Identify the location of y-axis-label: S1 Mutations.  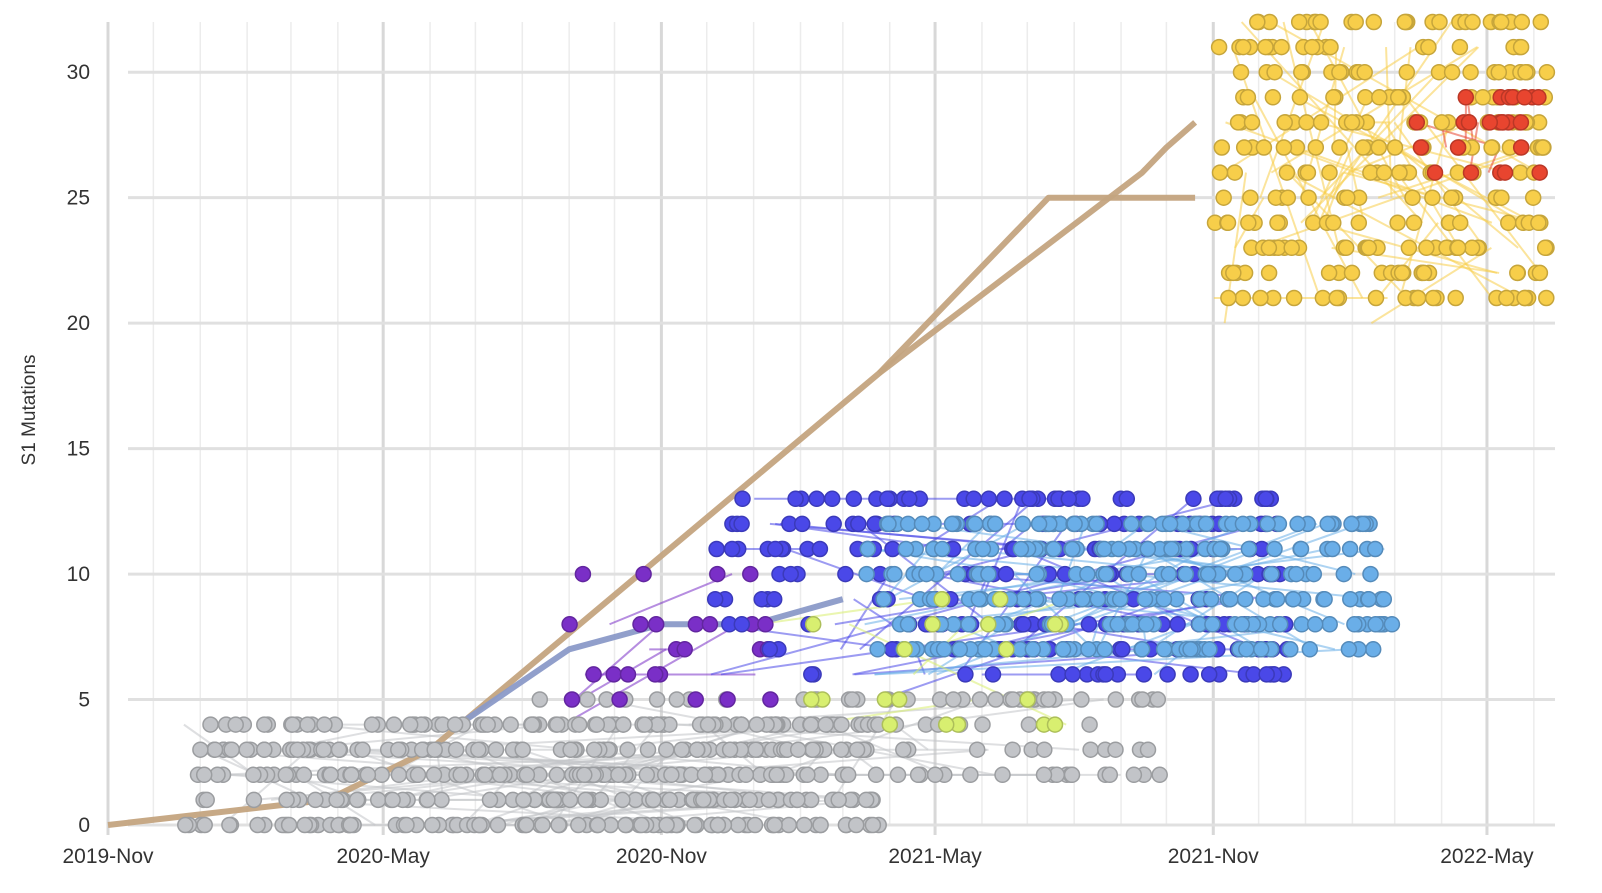
(29, 410).